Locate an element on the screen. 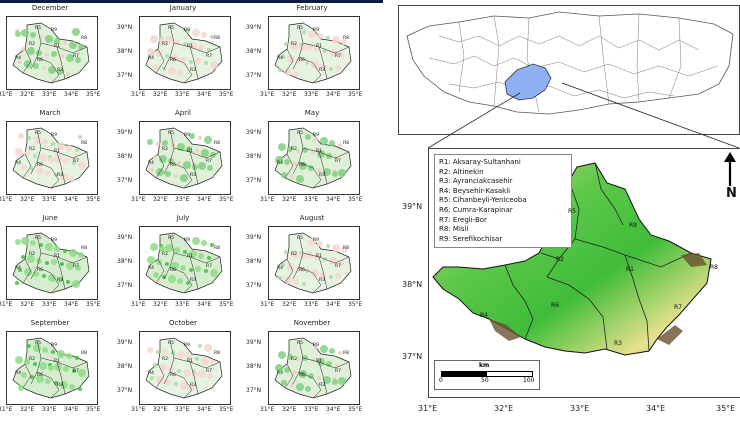 The height and width of the screenshot is (421, 740). legend-entry-r5: R5: Cihanbeyli-Yeniceoba is located at coordinates (483, 200).